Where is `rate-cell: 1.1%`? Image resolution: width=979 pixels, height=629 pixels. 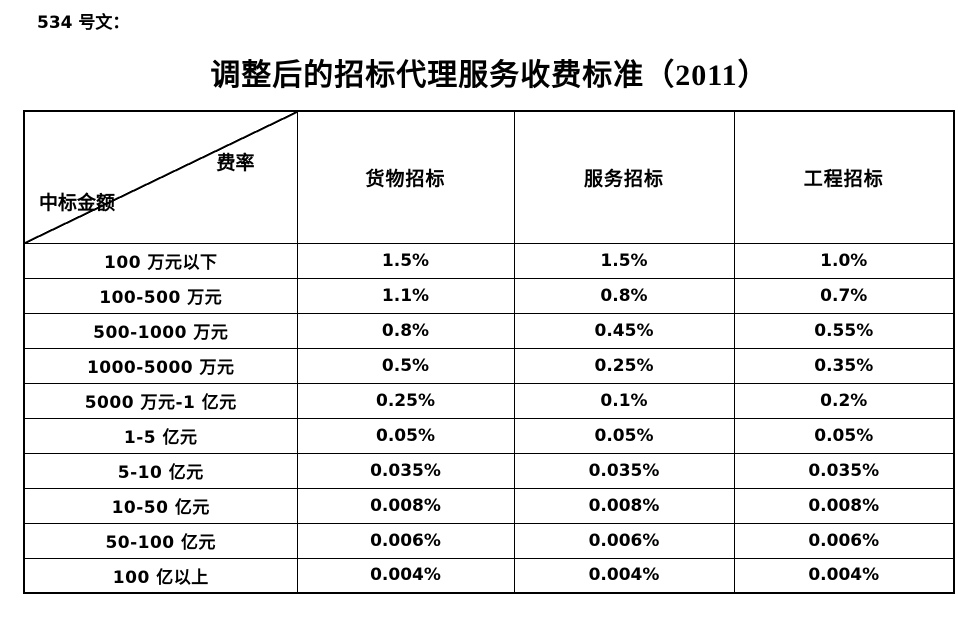
rate-cell: 1.1% is located at coordinates (405, 295).